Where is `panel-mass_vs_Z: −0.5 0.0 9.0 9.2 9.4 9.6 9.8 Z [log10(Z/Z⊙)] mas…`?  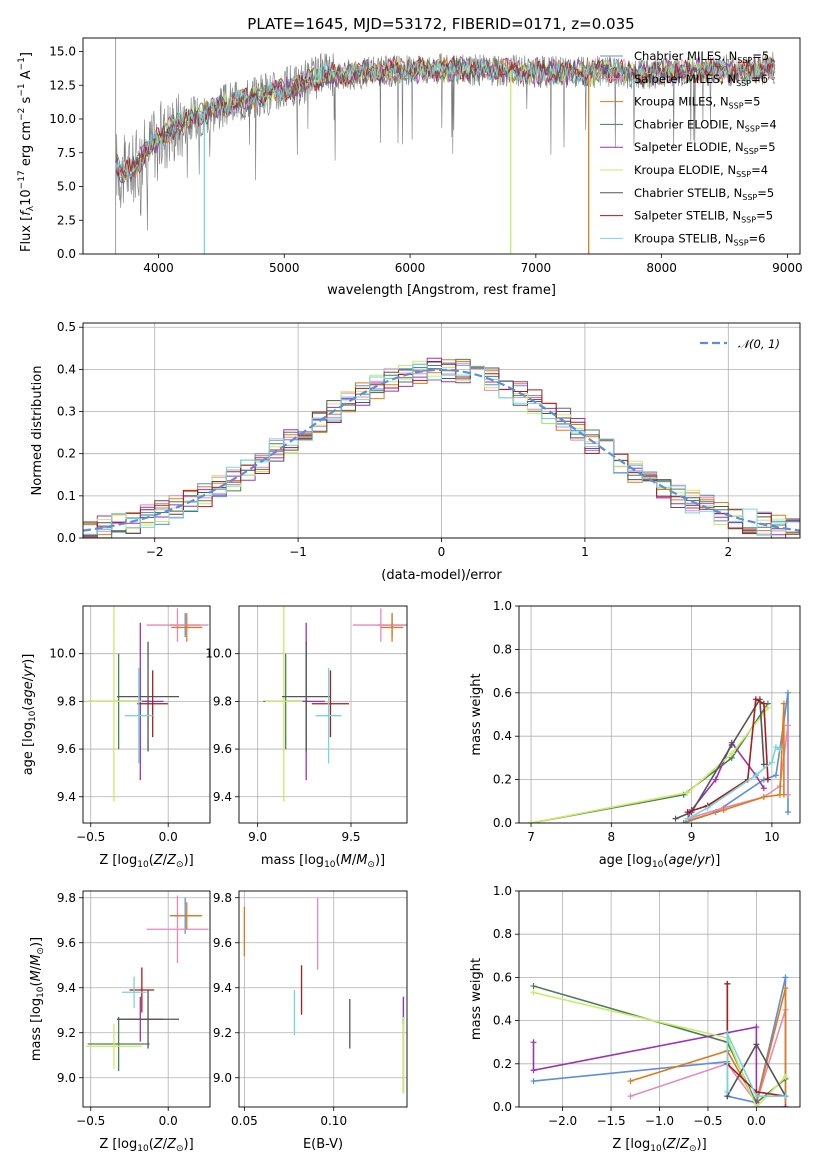 panel-mass_vs_Z: −0.5 0.0 9.0 9.2 9.4 9.6 9.8 Z [log10(Z/Z⊙)] mas… is located at coordinates (120, 1022).